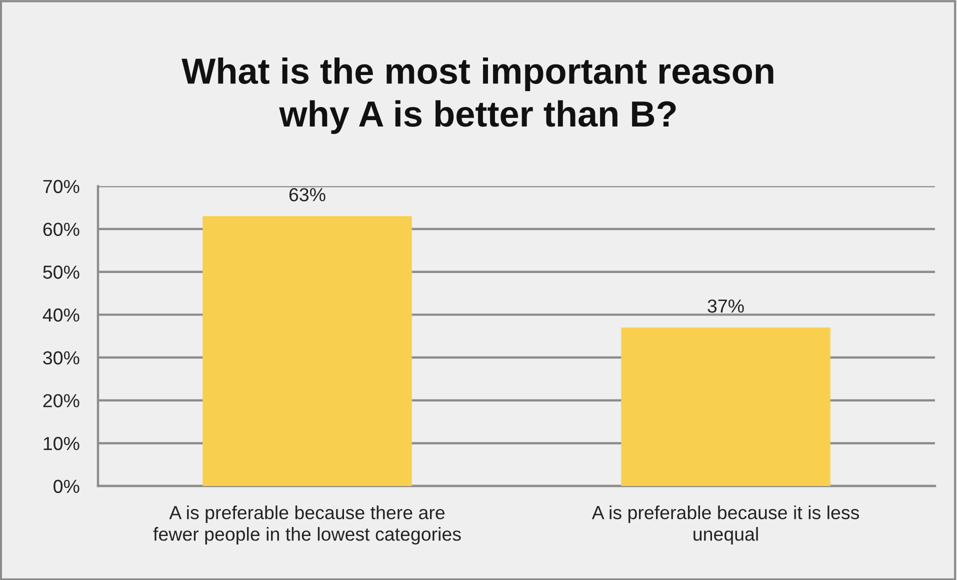  What do you see at coordinates (67, 487) in the screenshot?
I see `y-tick-label: 0%` at bounding box center [67, 487].